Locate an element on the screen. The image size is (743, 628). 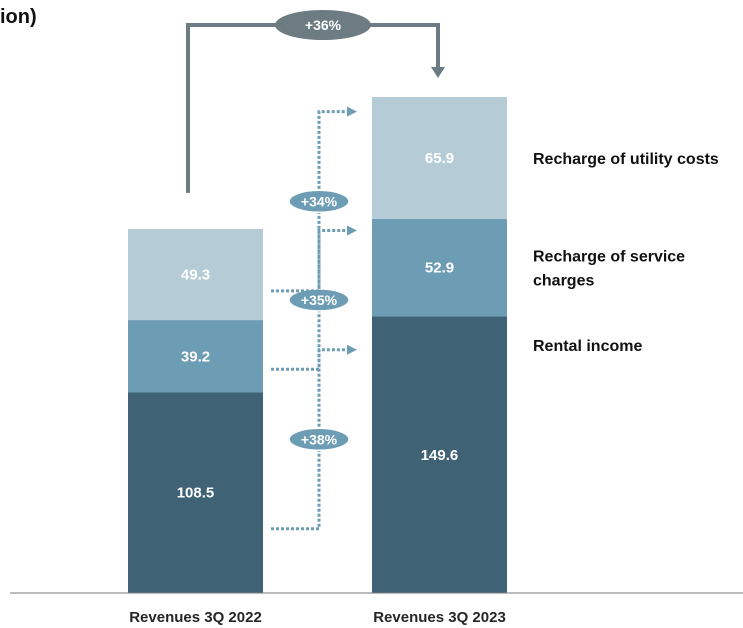
growth-badge-label: +34% is located at coordinates (319, 201).